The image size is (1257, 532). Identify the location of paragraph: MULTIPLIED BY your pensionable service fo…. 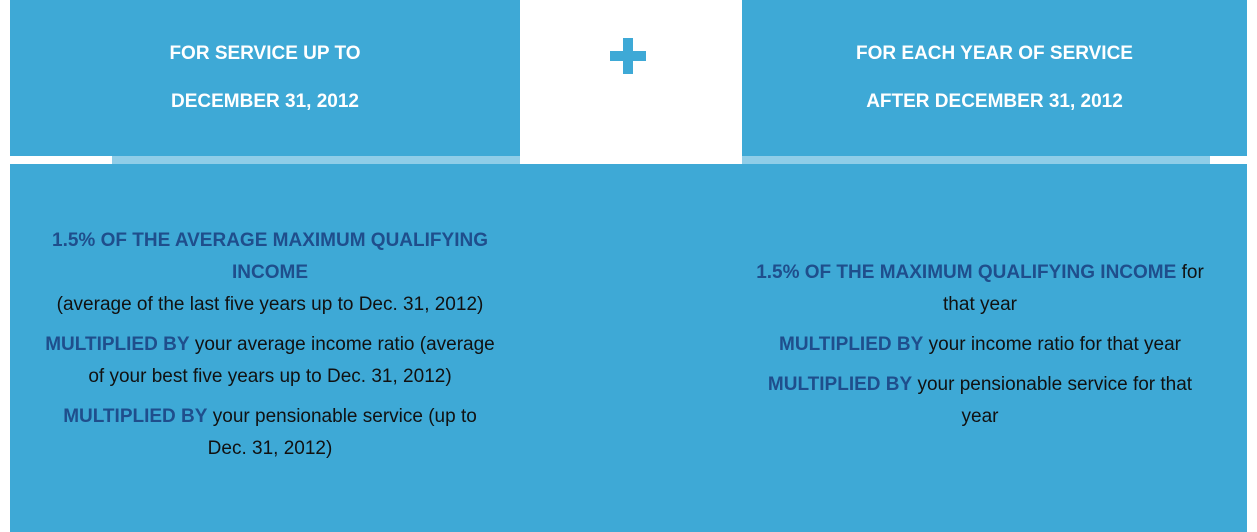
(980, 401).